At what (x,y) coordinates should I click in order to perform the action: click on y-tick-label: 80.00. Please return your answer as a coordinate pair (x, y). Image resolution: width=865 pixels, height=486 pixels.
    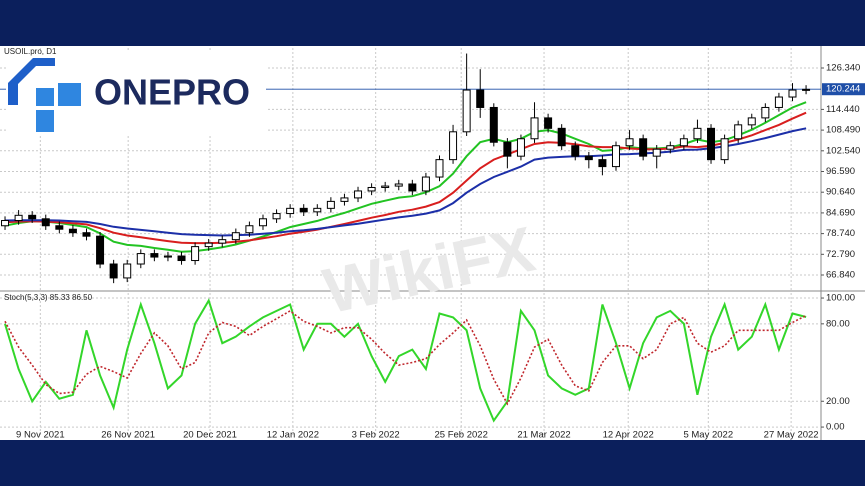
    Looking at the image, I should click on (838, 323).